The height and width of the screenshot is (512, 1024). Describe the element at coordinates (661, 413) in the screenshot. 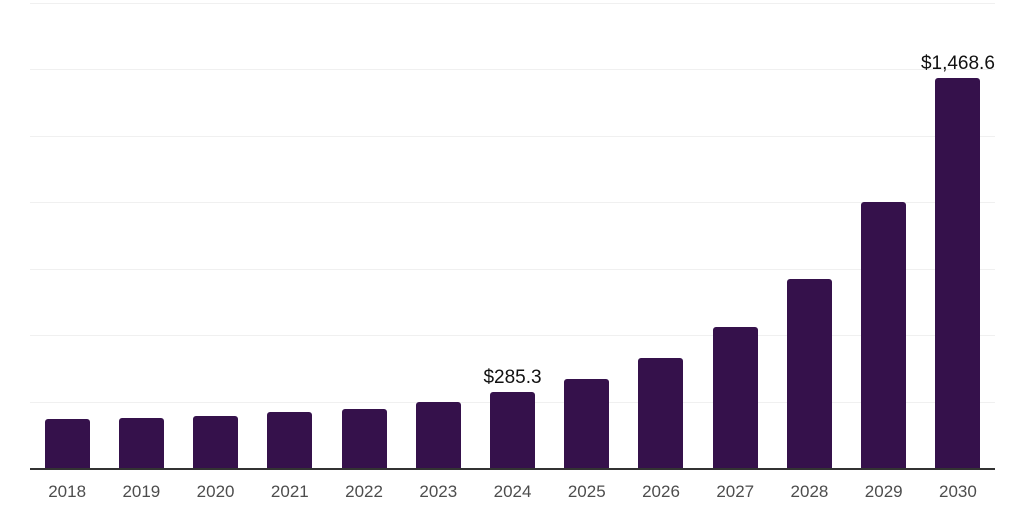

I see `bar-2026` at that location.